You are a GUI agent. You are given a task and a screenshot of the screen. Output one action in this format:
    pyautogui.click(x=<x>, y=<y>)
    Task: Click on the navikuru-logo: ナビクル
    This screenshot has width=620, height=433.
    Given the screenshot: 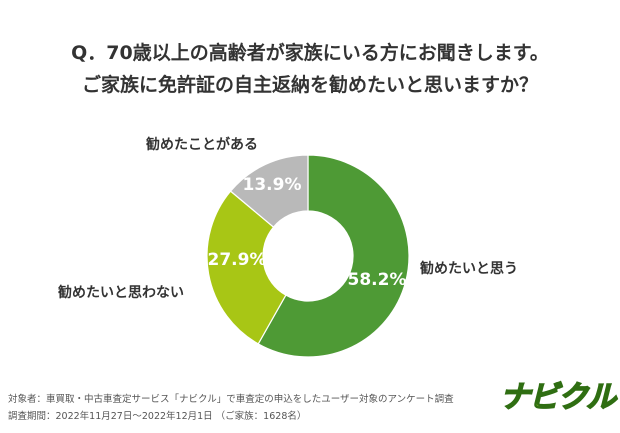 What is the action you would take?
    pyautogui.click(x=558, y=397)
    